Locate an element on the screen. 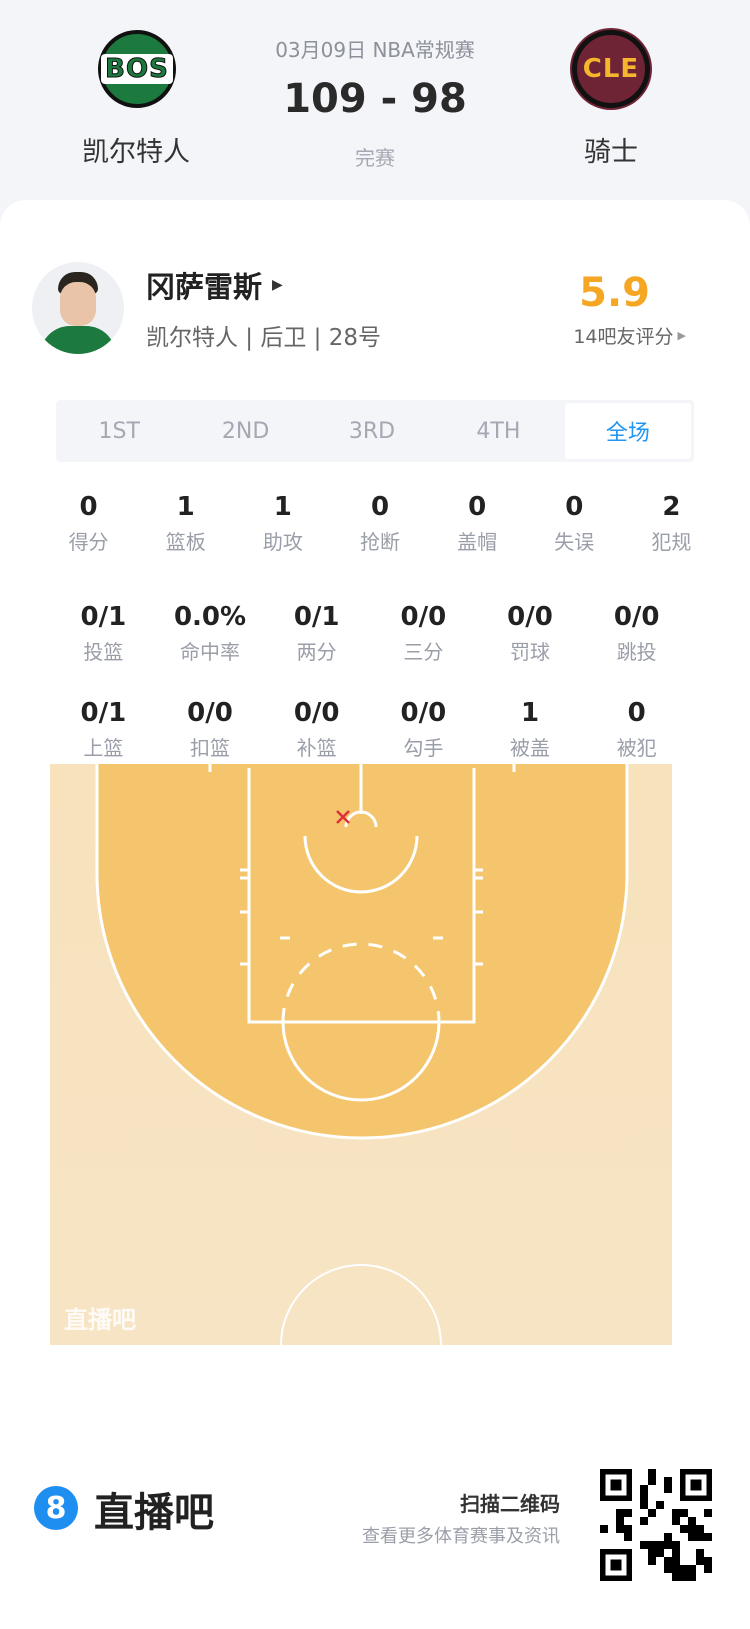 This screenshot has height=1629, width=750. stat-label: 扣篮 is located at coordinates (210, 748).